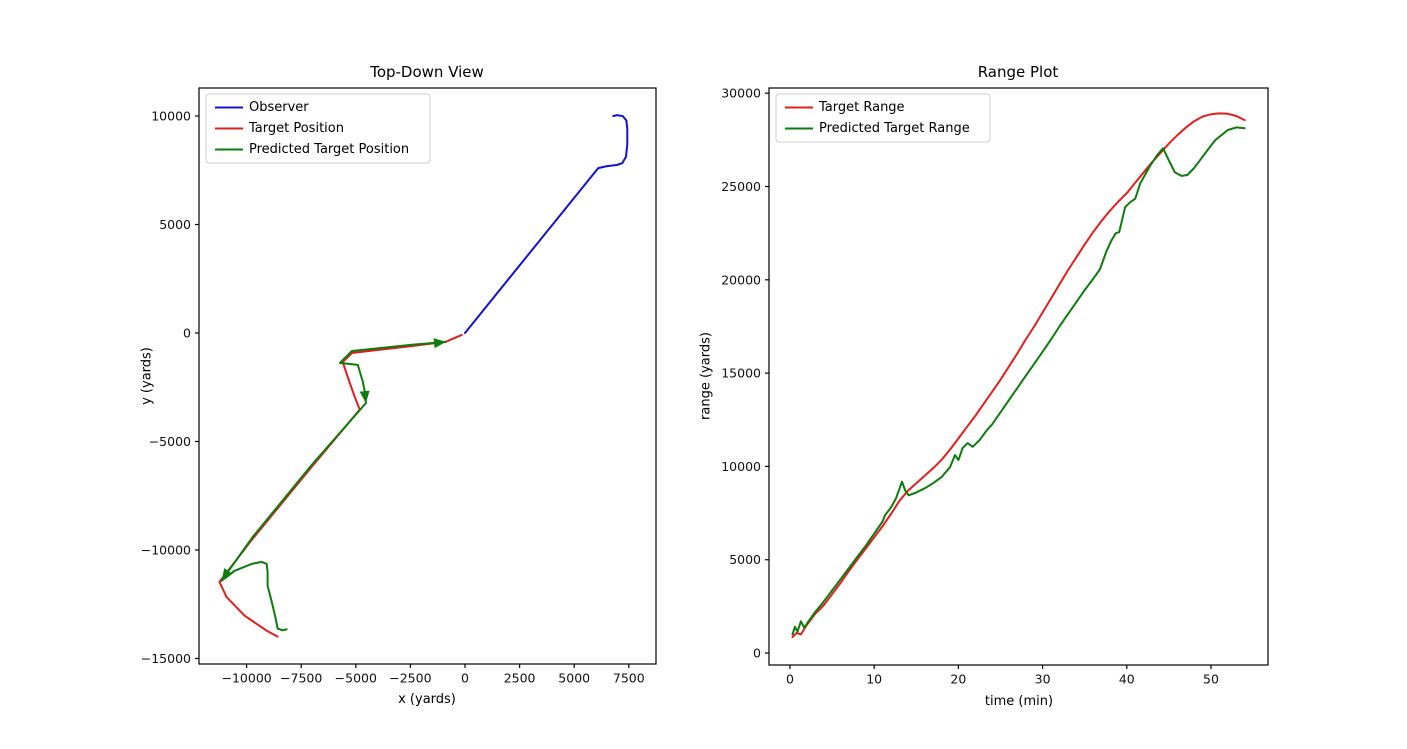 This screenshot has height=749, width=1407. What do you see at coordinates (520, 678) in the screenshot?
I see `topdown-xtick-label: 2500` at bounding box center [520, 678].